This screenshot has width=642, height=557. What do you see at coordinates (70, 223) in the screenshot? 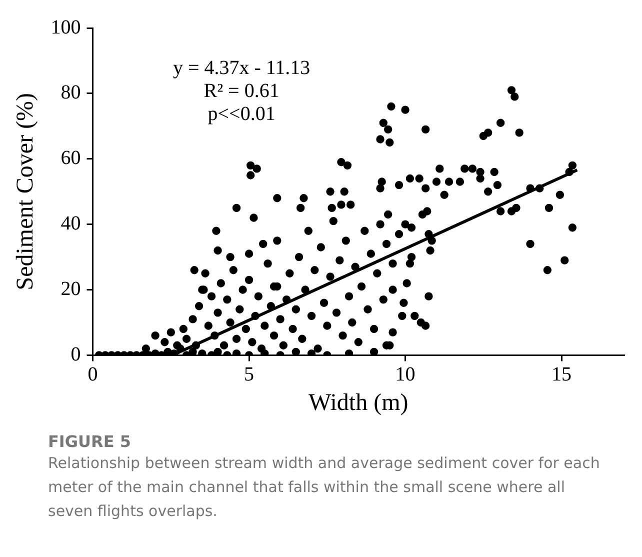
I see `y-tick-label: 40` at bounding box center [70, 223].